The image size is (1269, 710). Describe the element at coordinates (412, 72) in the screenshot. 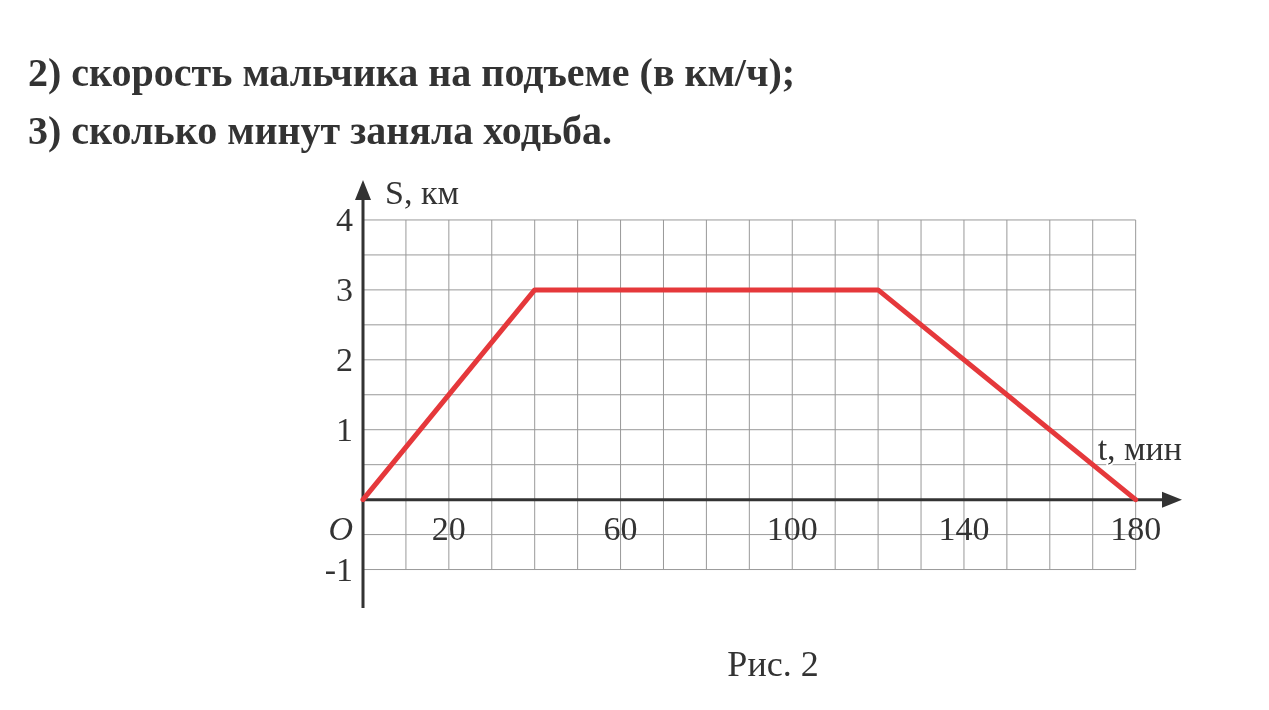

I see `chart-title: 2) скорость мальчика на подъеме (в км/ч);` at that location.